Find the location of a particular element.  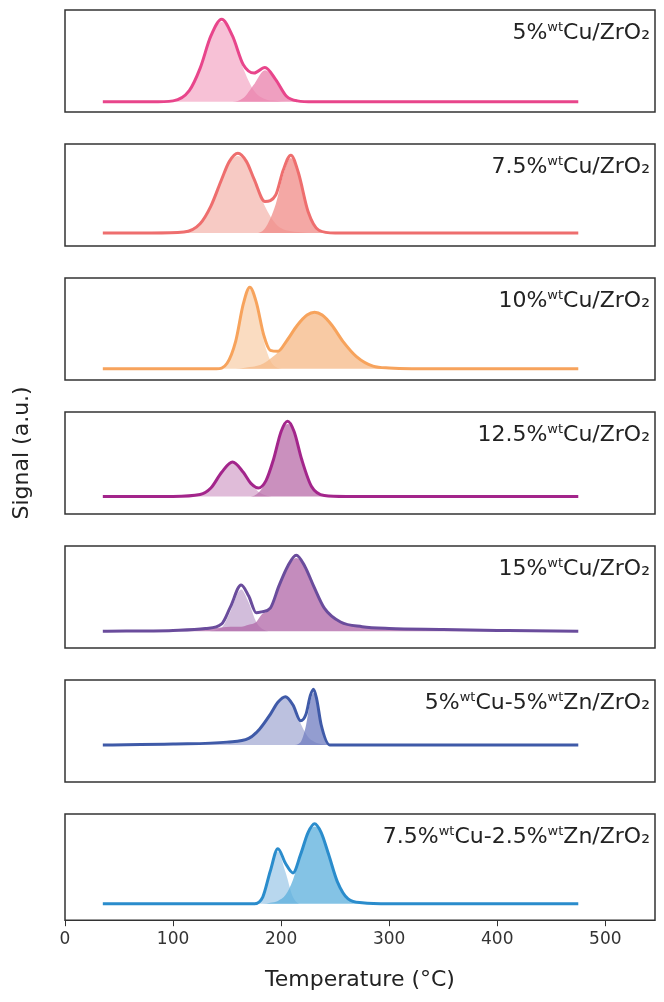

x-tick-label: 200 is located at coordinates (281, 937).